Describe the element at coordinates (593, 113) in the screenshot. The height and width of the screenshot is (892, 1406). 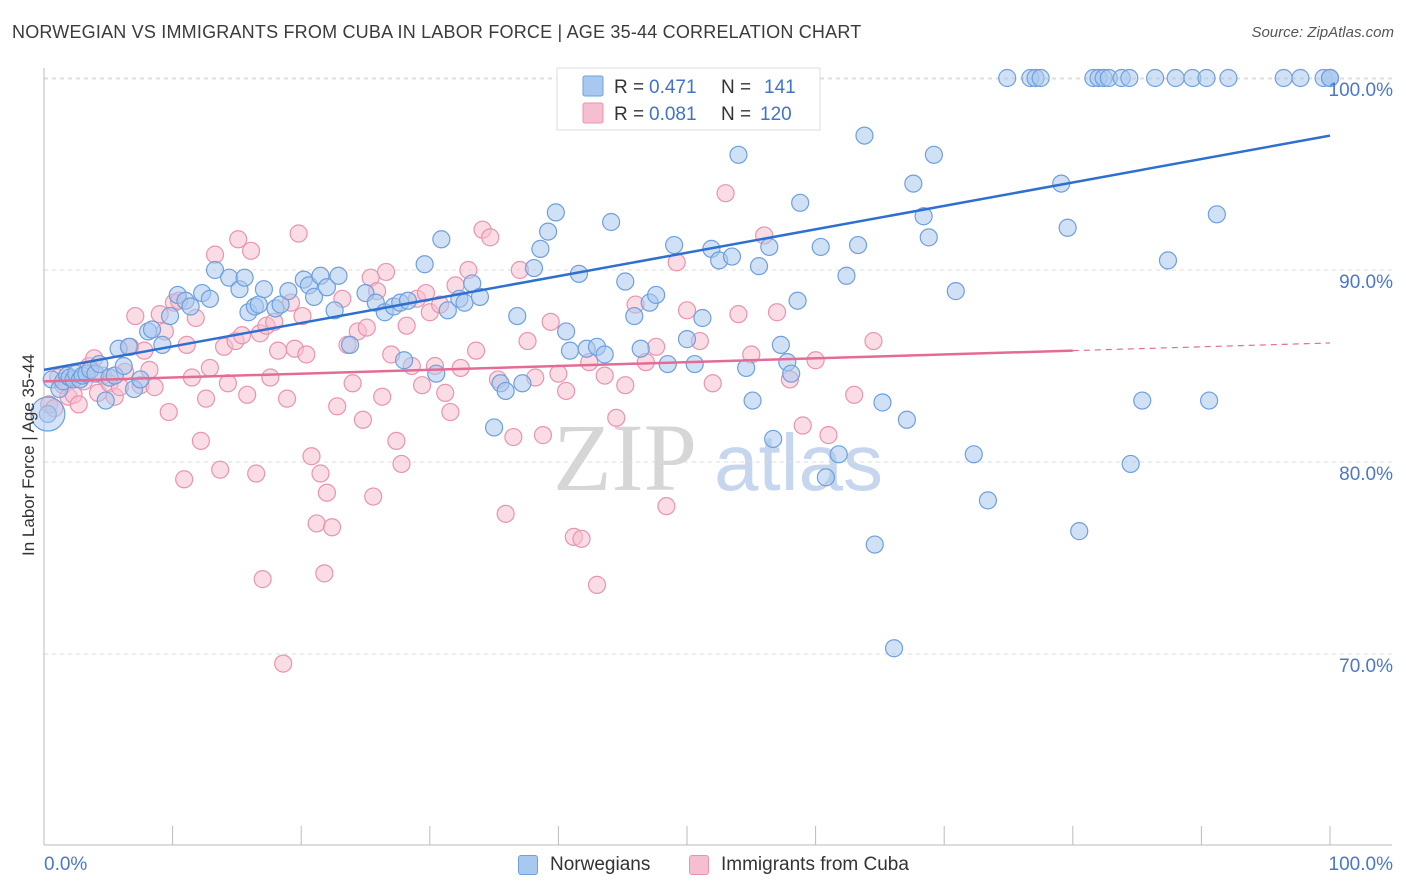
I see `stats-legend-swatch-pink` at that location.